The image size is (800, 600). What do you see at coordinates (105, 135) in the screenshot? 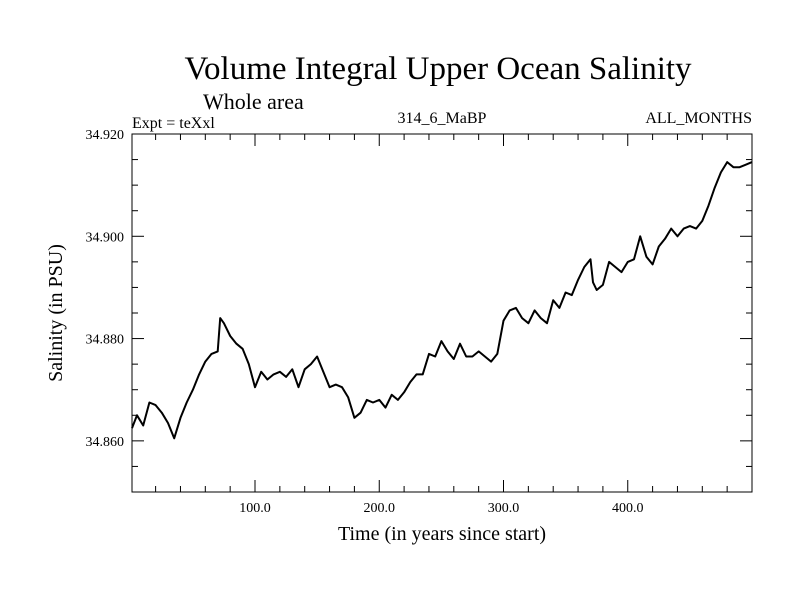
I see `y-tick-label: 34.920` at bounding box center [105, 135].